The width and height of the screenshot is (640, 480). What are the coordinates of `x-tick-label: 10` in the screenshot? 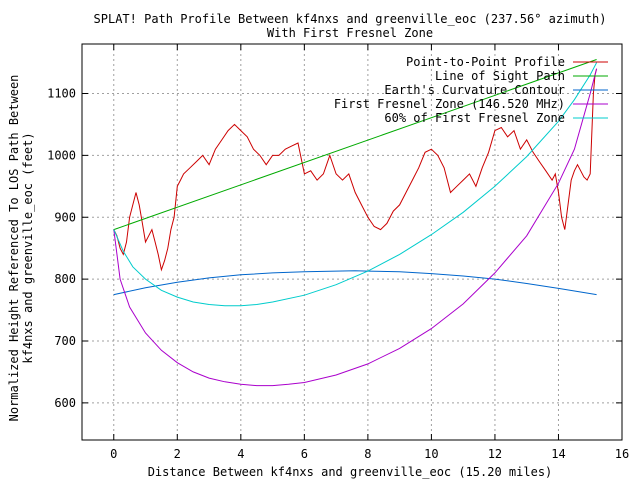 It's located at (431, 454).